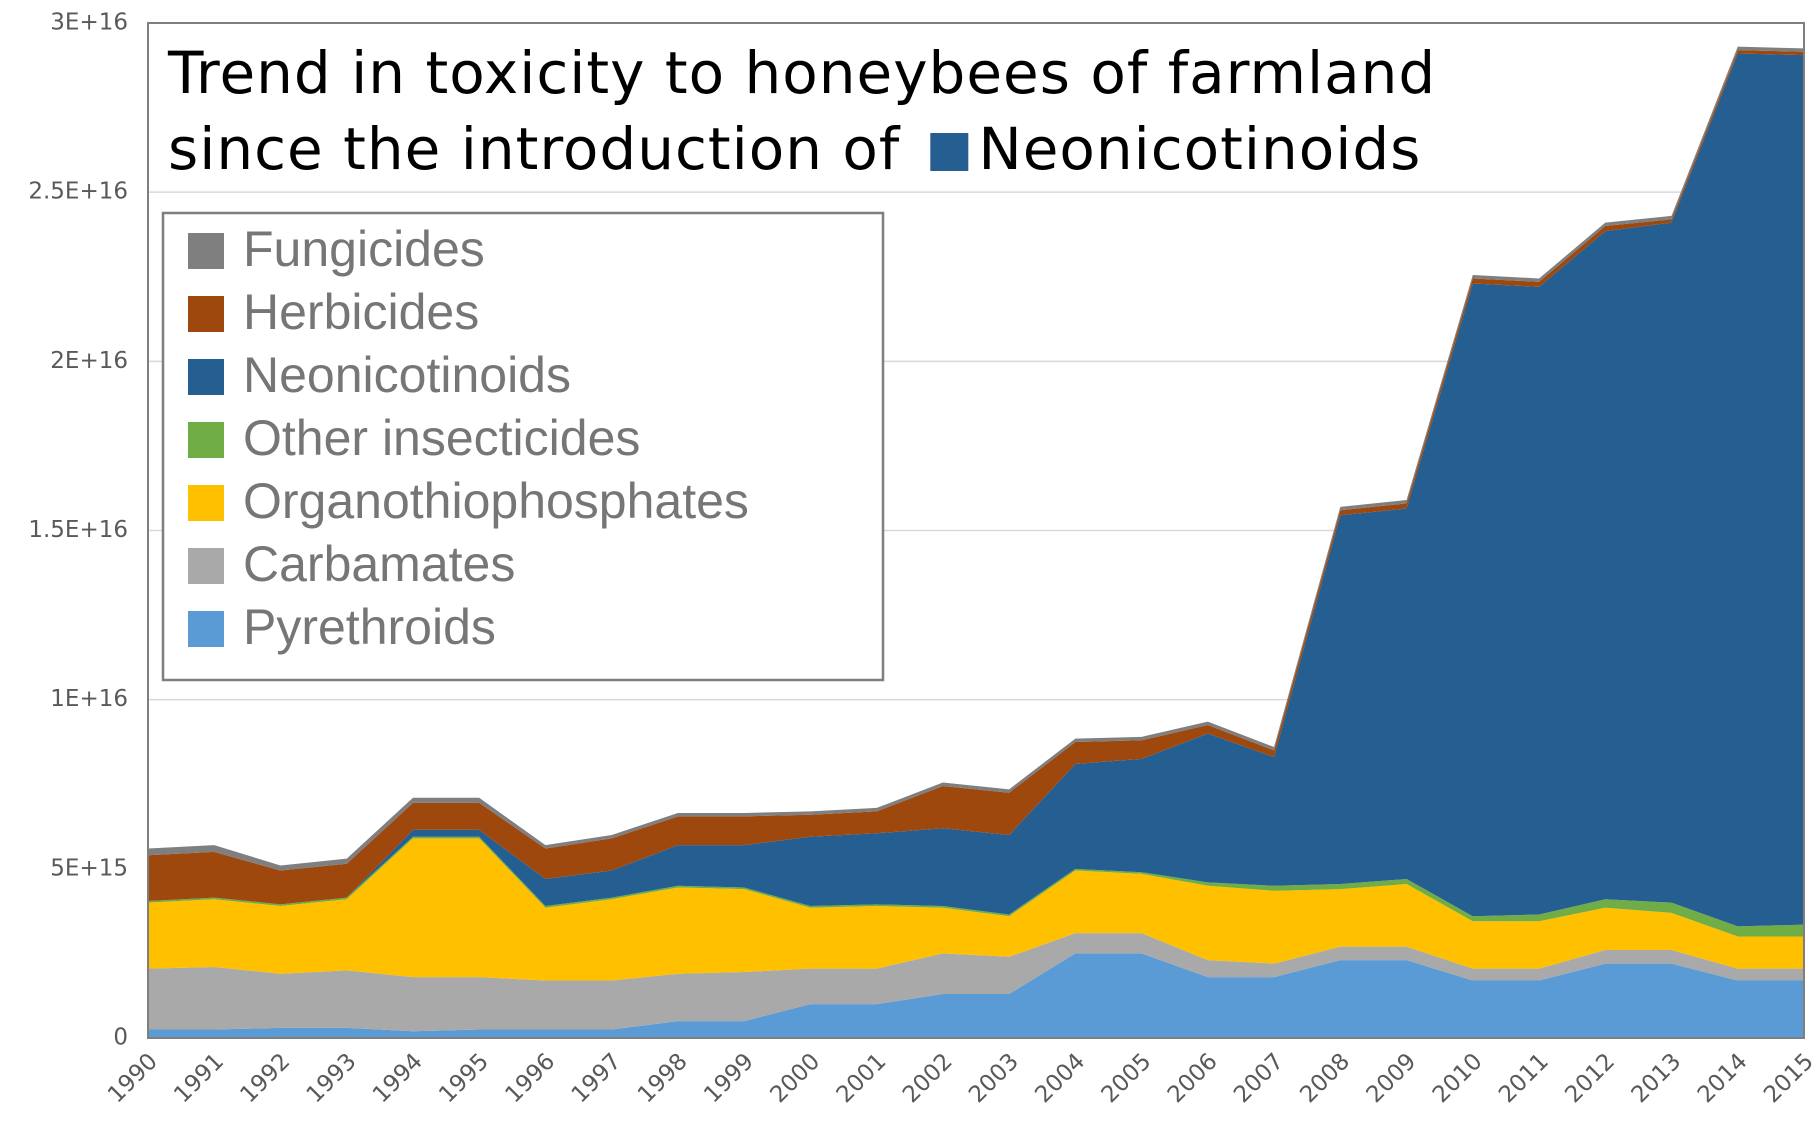  Describe the element at coordinates (1787, 1078) in the screenshot. I see `x-tick-label: 2015` at that location.